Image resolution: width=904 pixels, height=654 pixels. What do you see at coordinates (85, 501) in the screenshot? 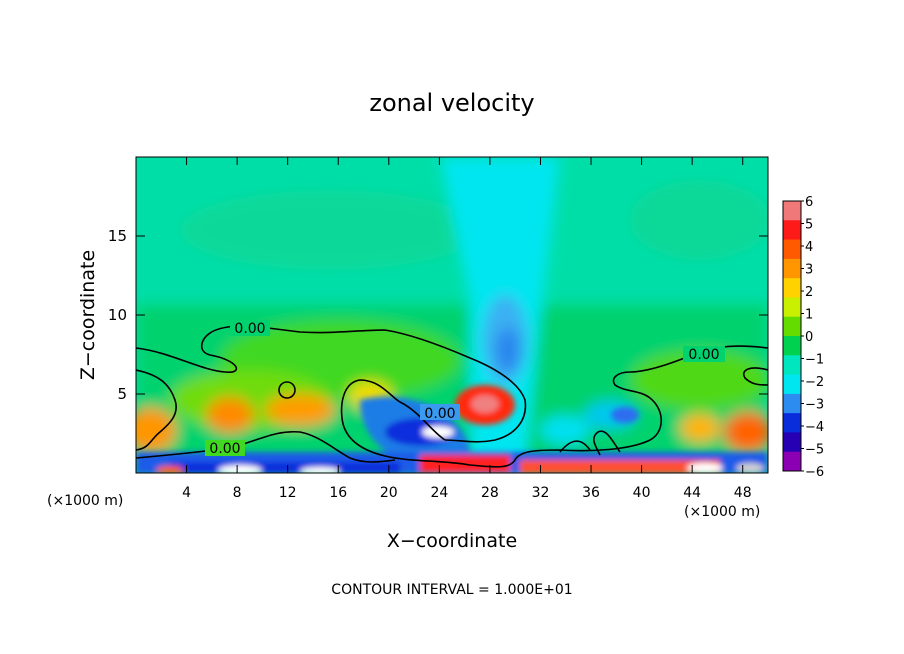
I see `x-unit-left: (×1000 m)` at bounding box center [85, 501].